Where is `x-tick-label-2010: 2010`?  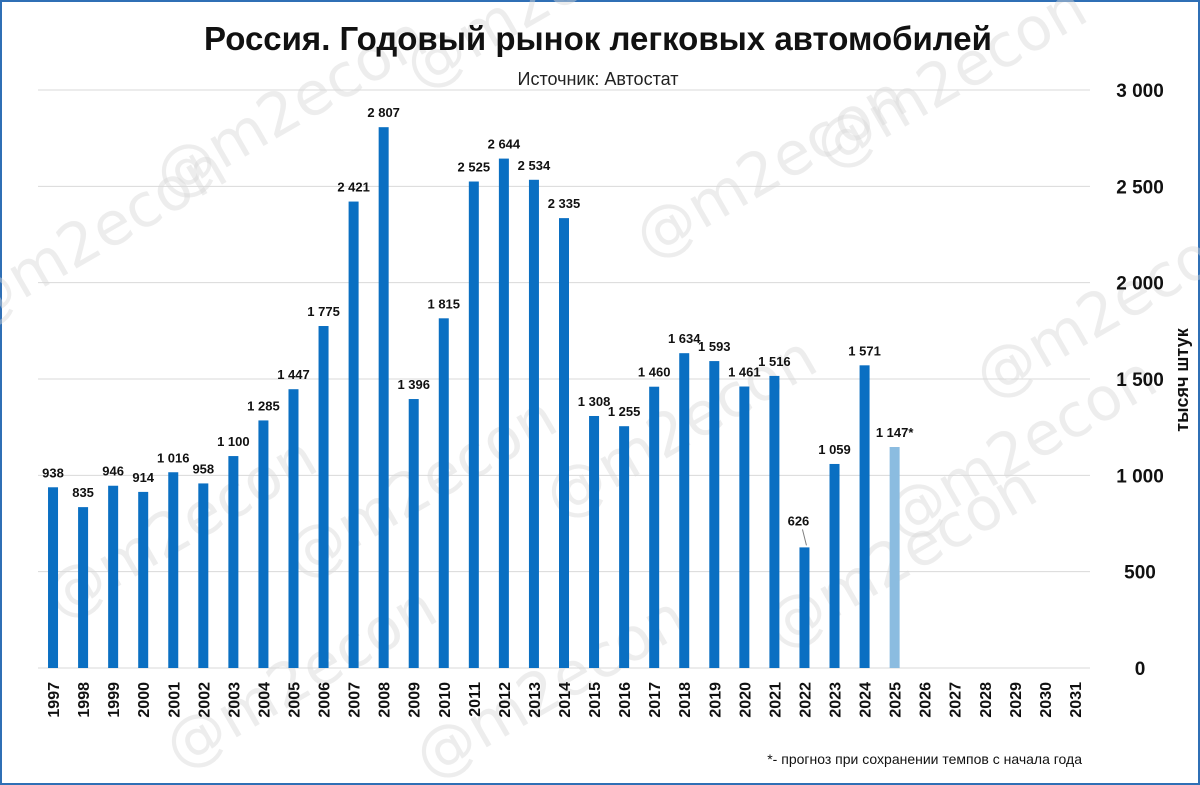 x-tick-label-2010: 2010 is located at coordinates (445, 700).